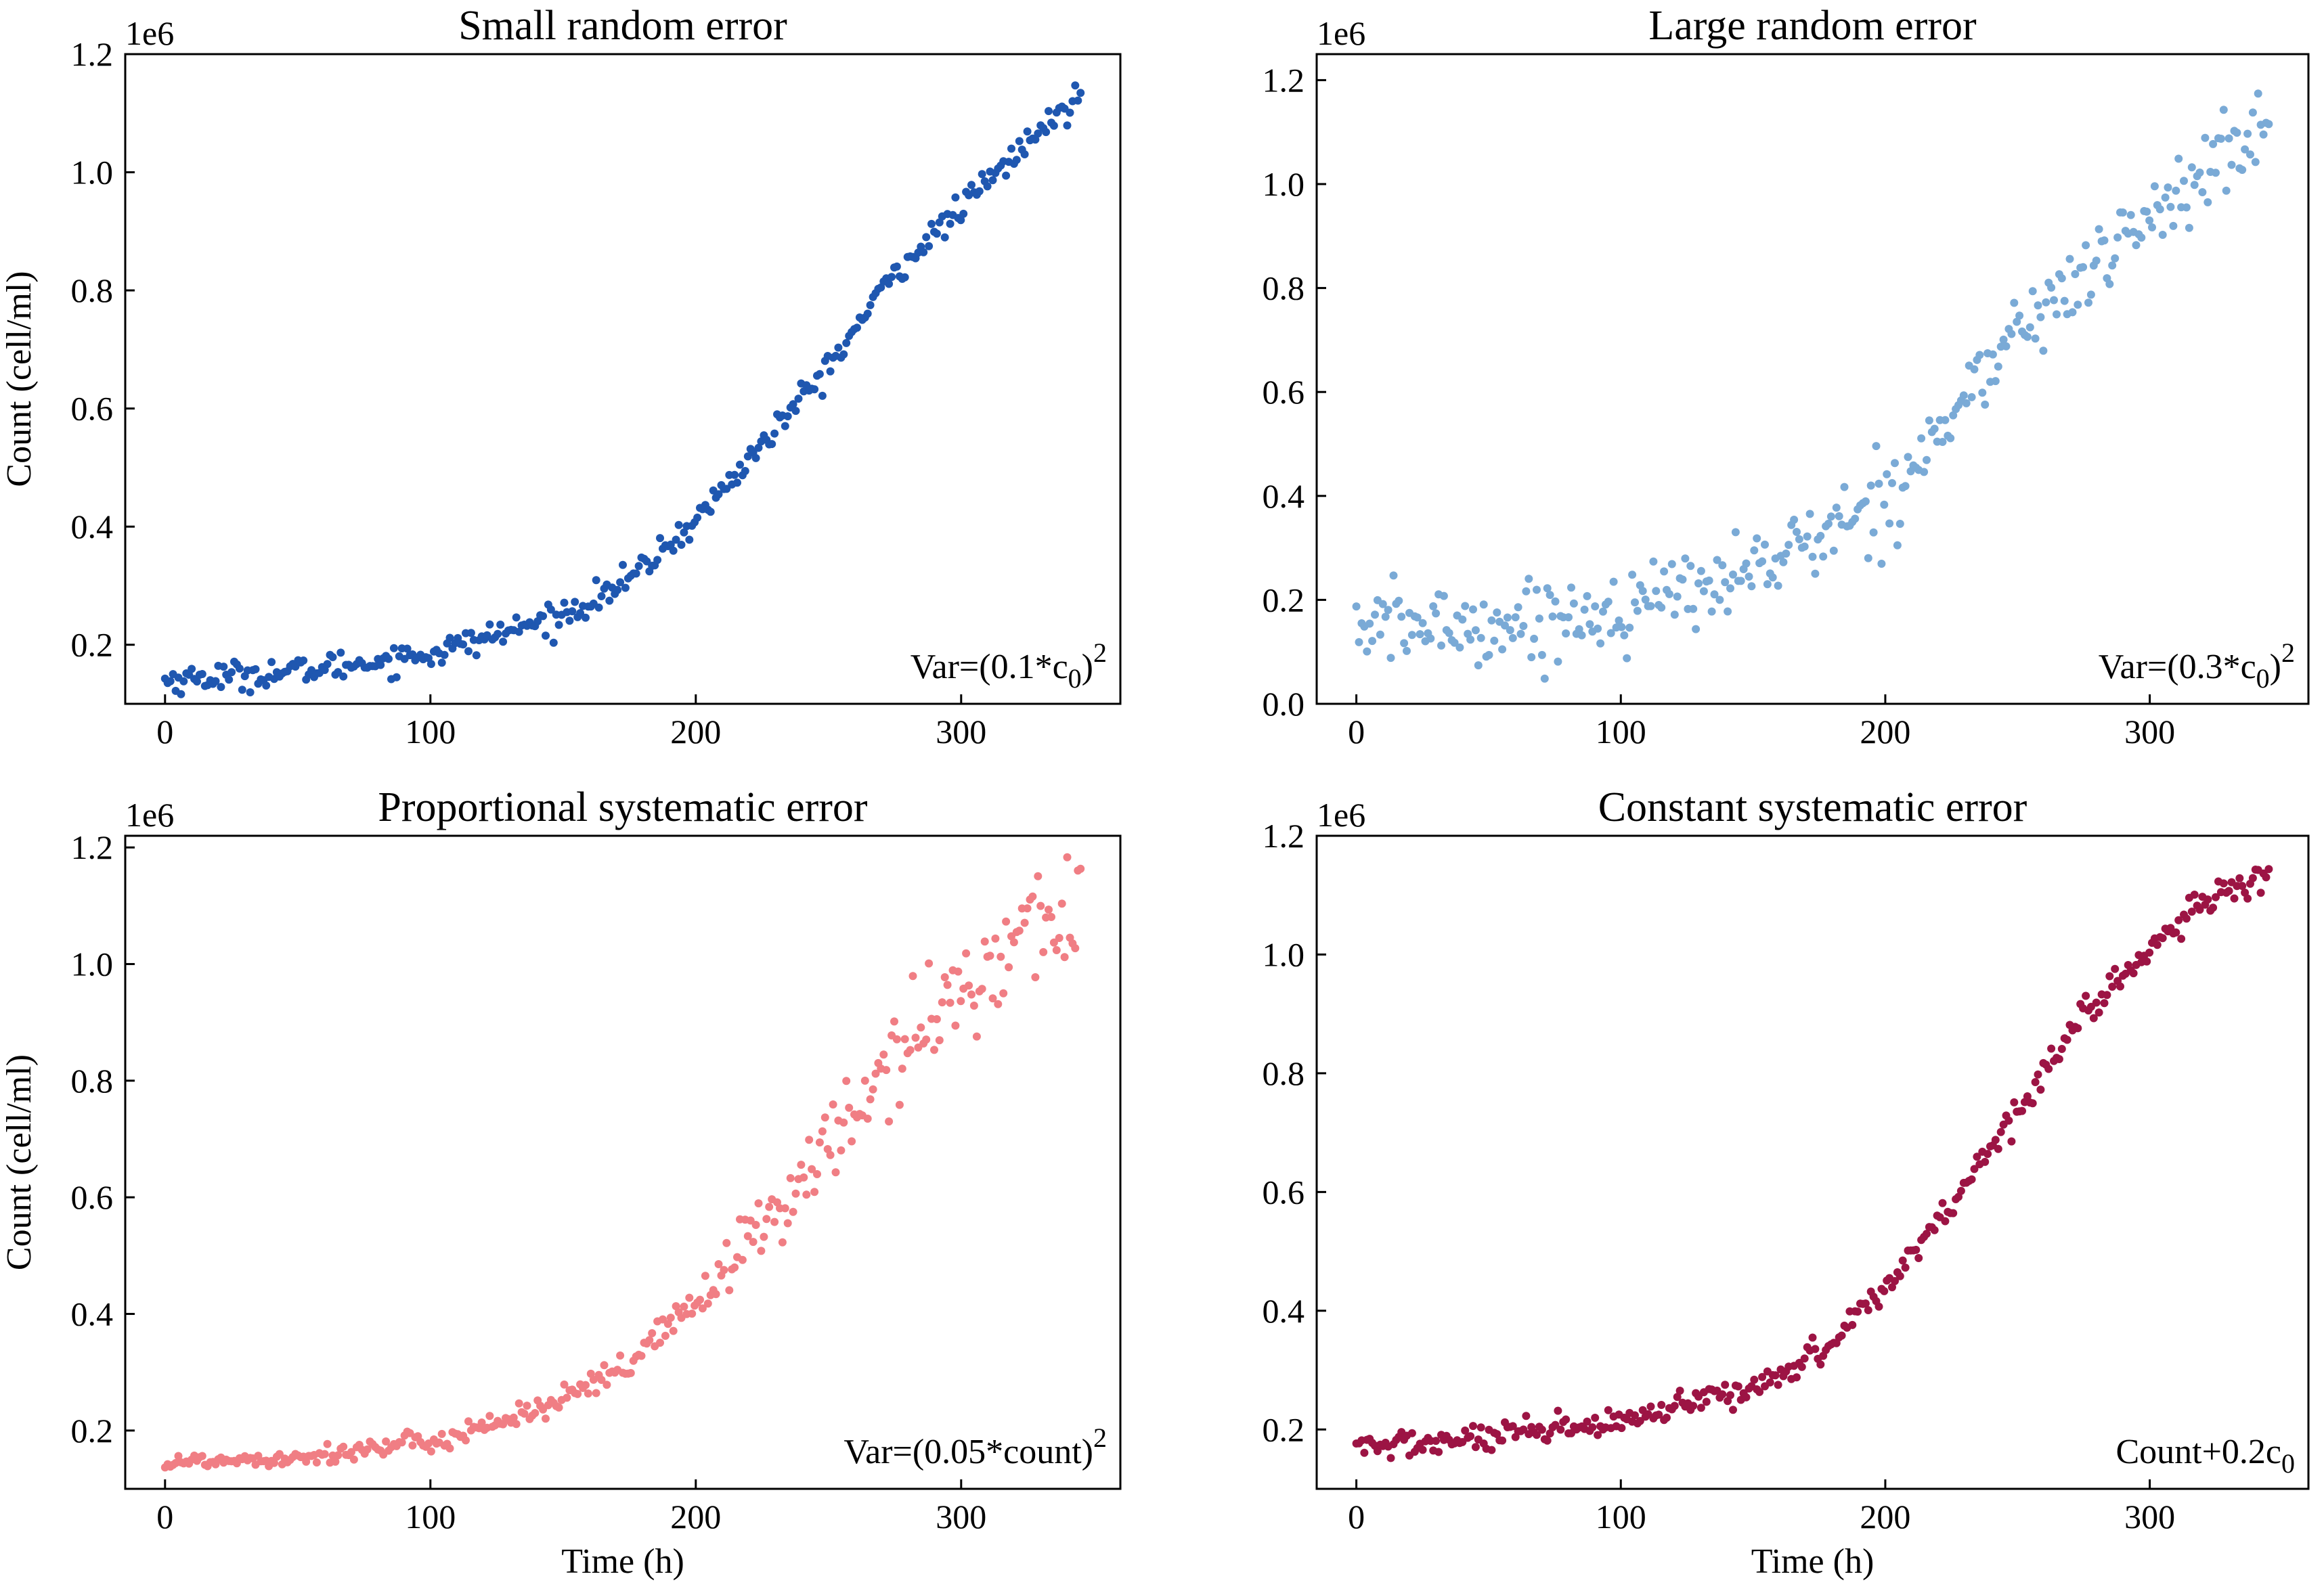  What do you see at coordinates (1813, 807) in the screenshot?
I see `chart-title: Constant systematic error` at bounding box center [1813, 807].